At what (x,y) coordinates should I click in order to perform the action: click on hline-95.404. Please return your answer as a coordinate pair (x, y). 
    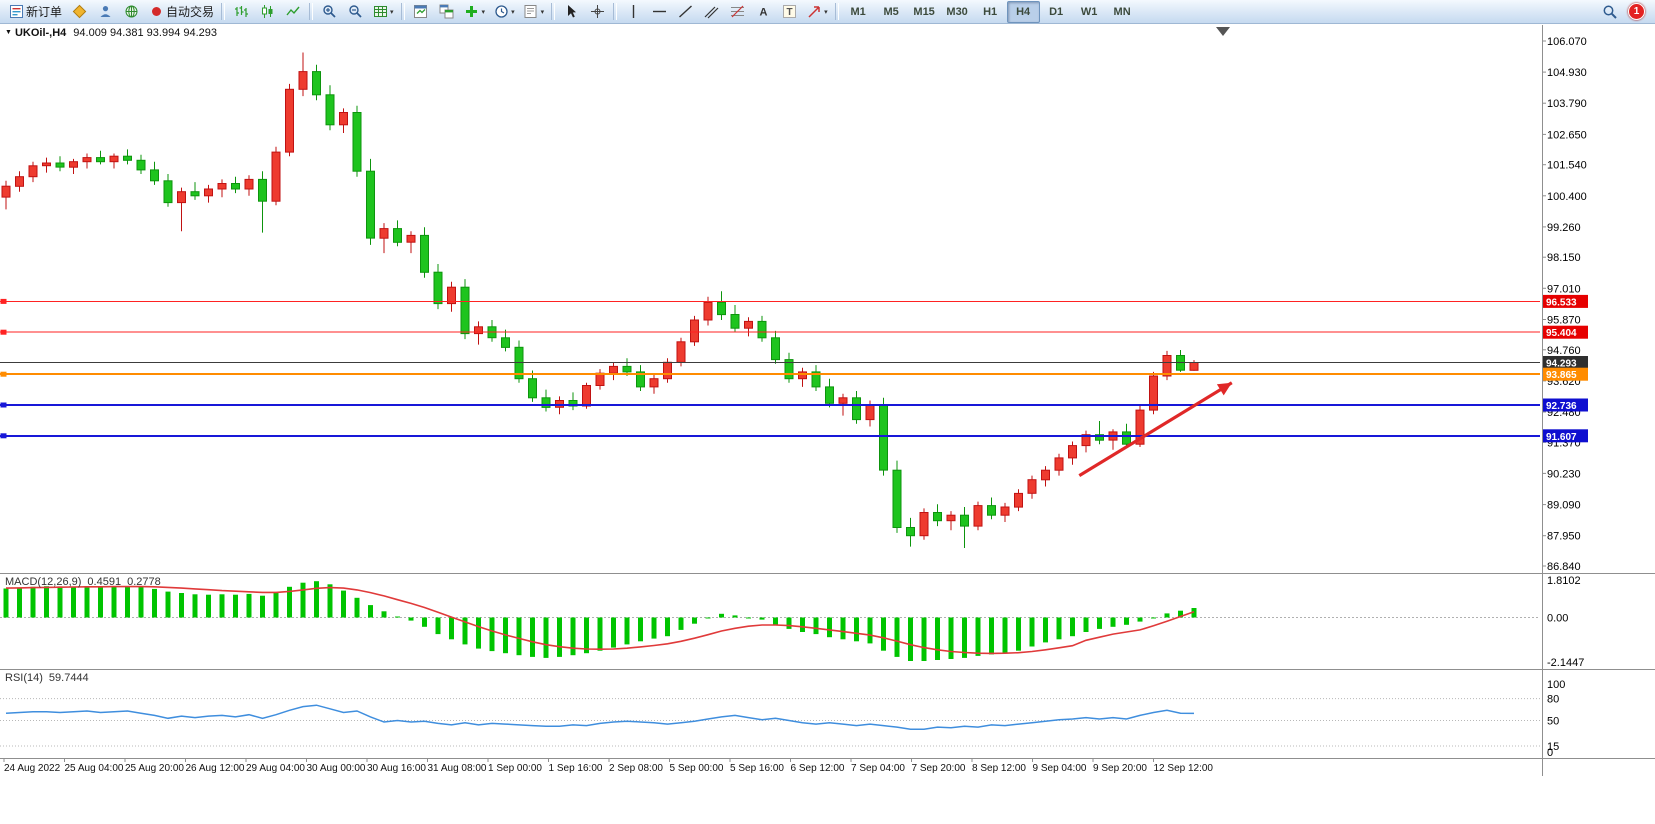
    Looking at the image, I should click on (770, 332).